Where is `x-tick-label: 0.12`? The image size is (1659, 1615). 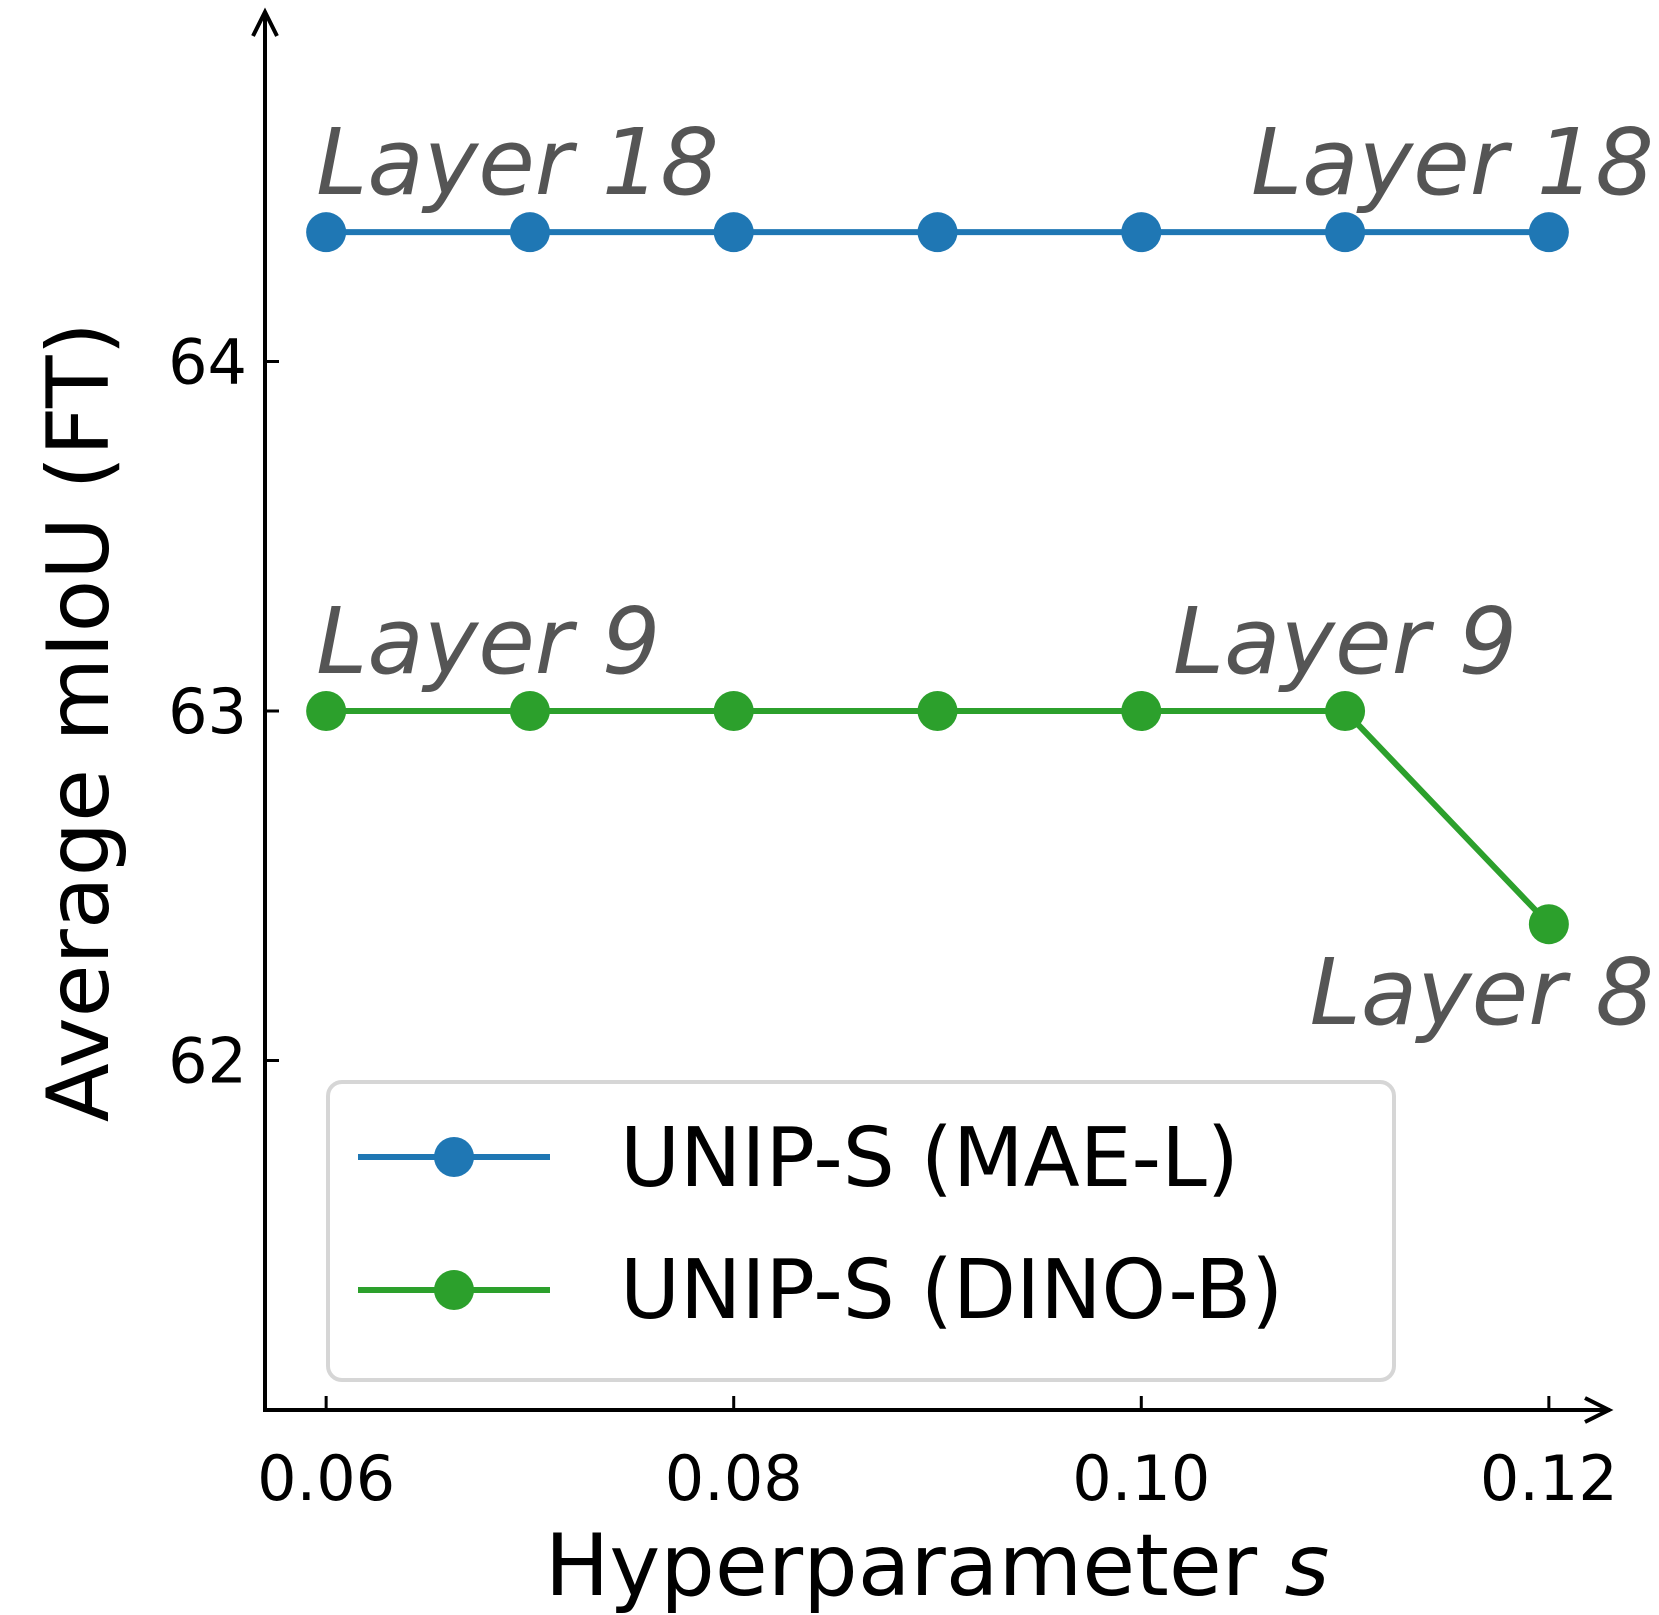
x-tick-label: 0.12 is located at coordinates (1549, 1478).